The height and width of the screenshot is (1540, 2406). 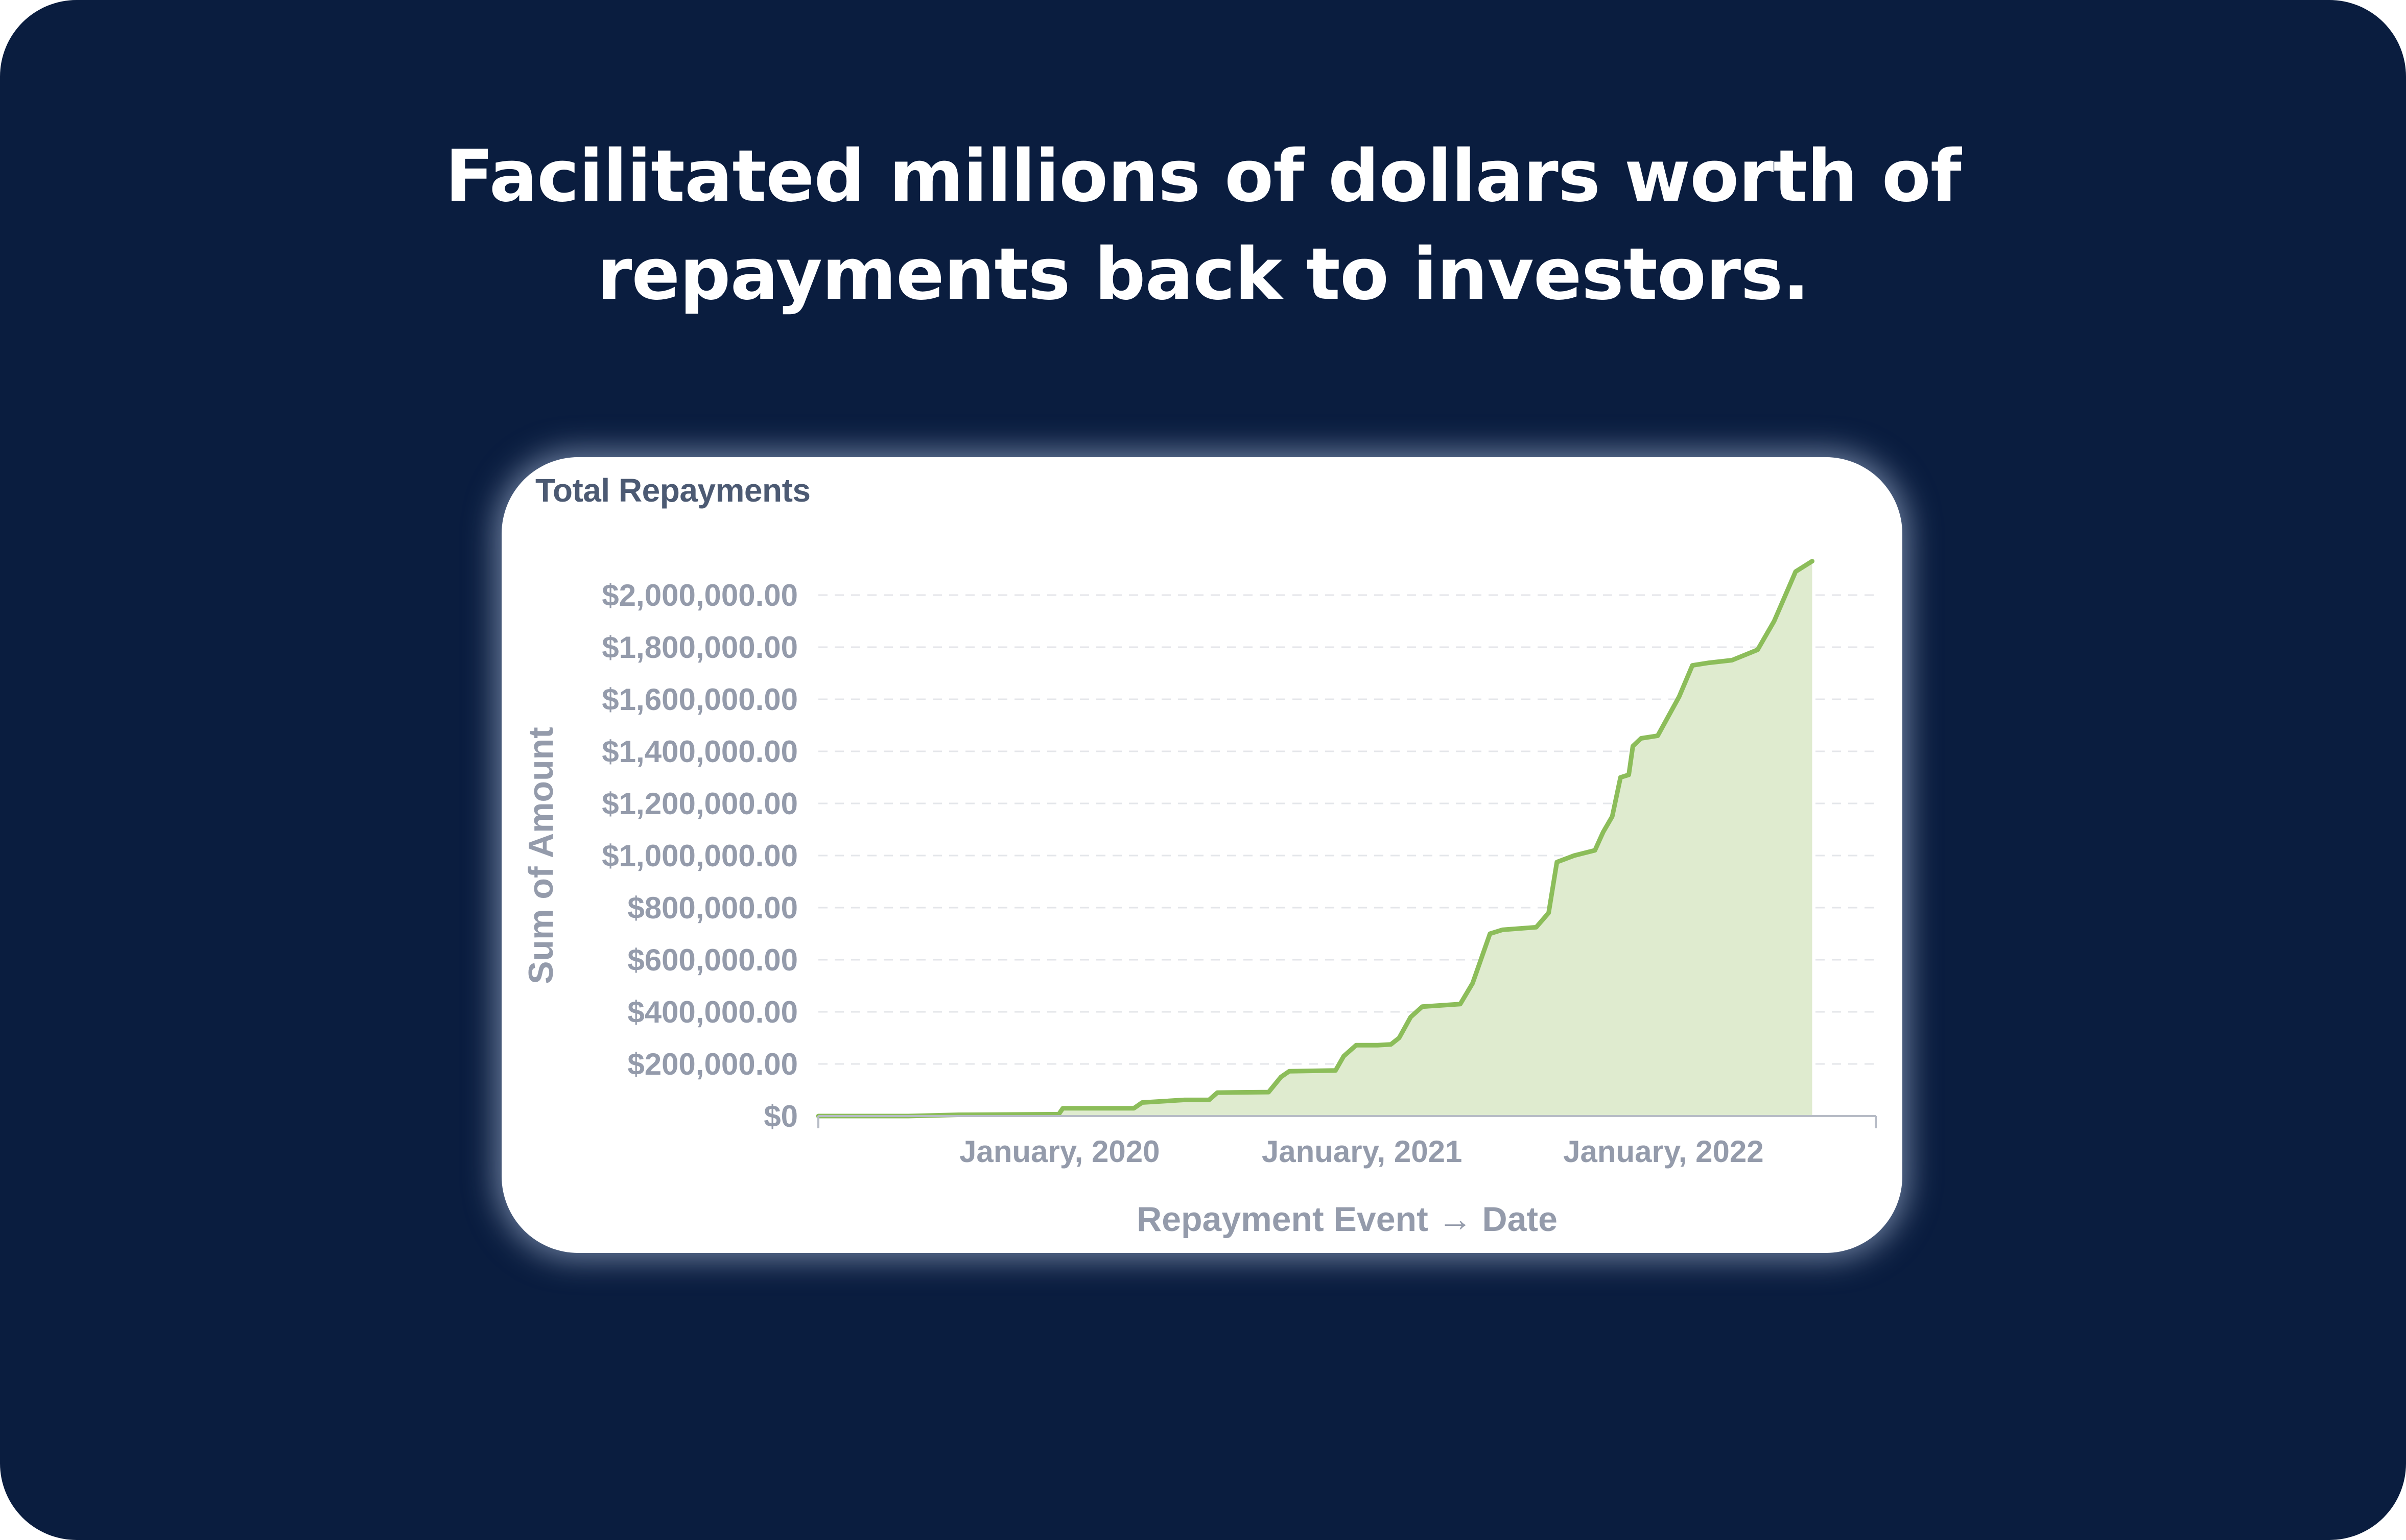 What do you see at coordinates (673, 490) in the screenshot?
I see `chart-title: Total Repayments` at bounding box center [673, 490].